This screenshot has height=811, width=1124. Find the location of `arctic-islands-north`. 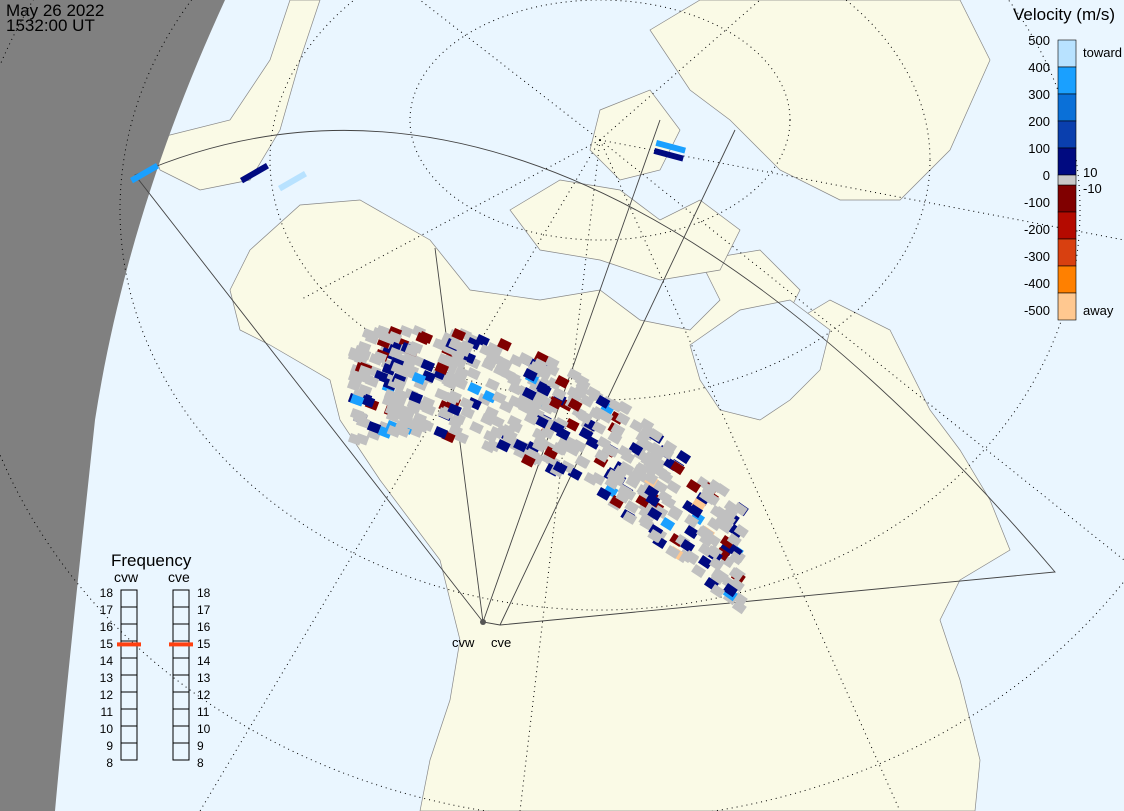

arctic-islands-north is located at coordinates (635, 135).